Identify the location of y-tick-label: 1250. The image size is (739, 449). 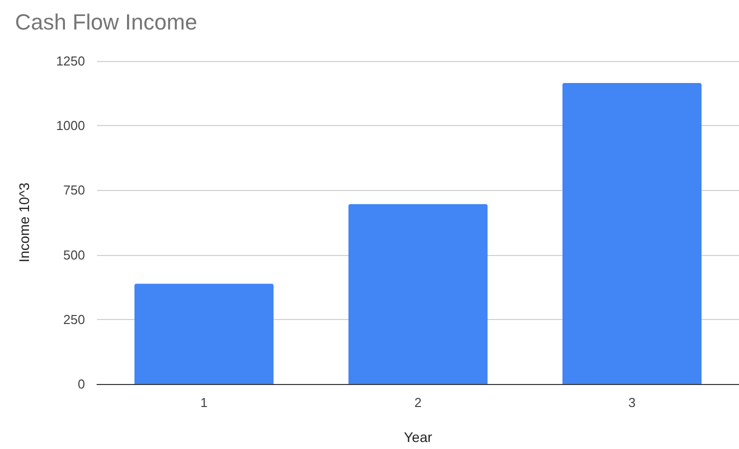
(70, 61).